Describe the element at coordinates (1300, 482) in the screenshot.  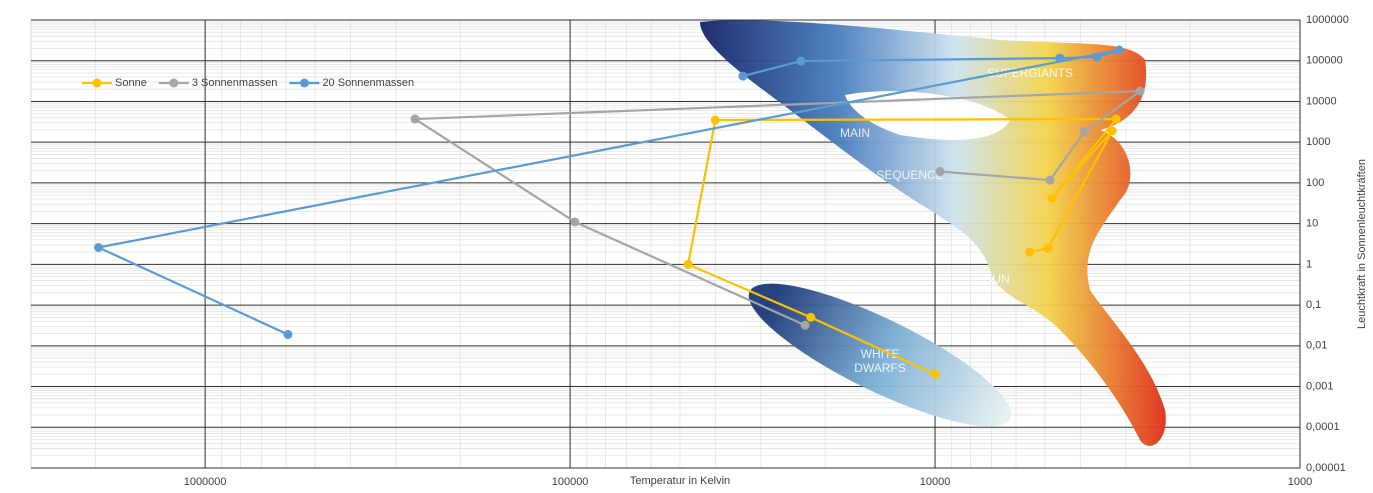
I see `x-tick-label: 1000` at that location.